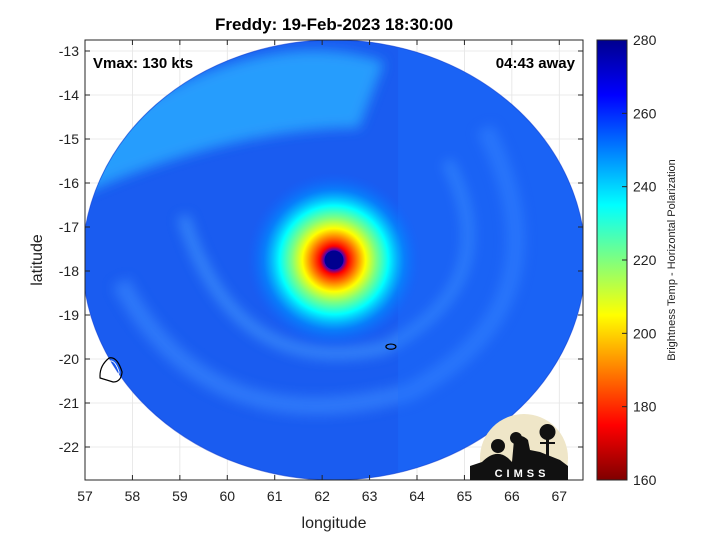 This screenshot has height=540, width=720. Describe the element at coordinates (645, 187) in the screenshot. I see `colorbar-tick-label: 240` at that location.